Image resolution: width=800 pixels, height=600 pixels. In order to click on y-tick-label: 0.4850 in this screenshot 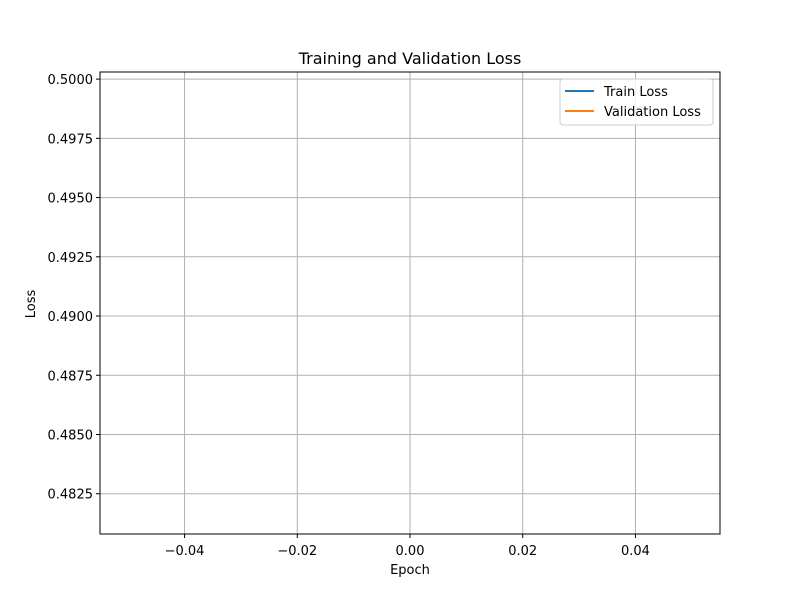, I will do `click(71, 435)`.